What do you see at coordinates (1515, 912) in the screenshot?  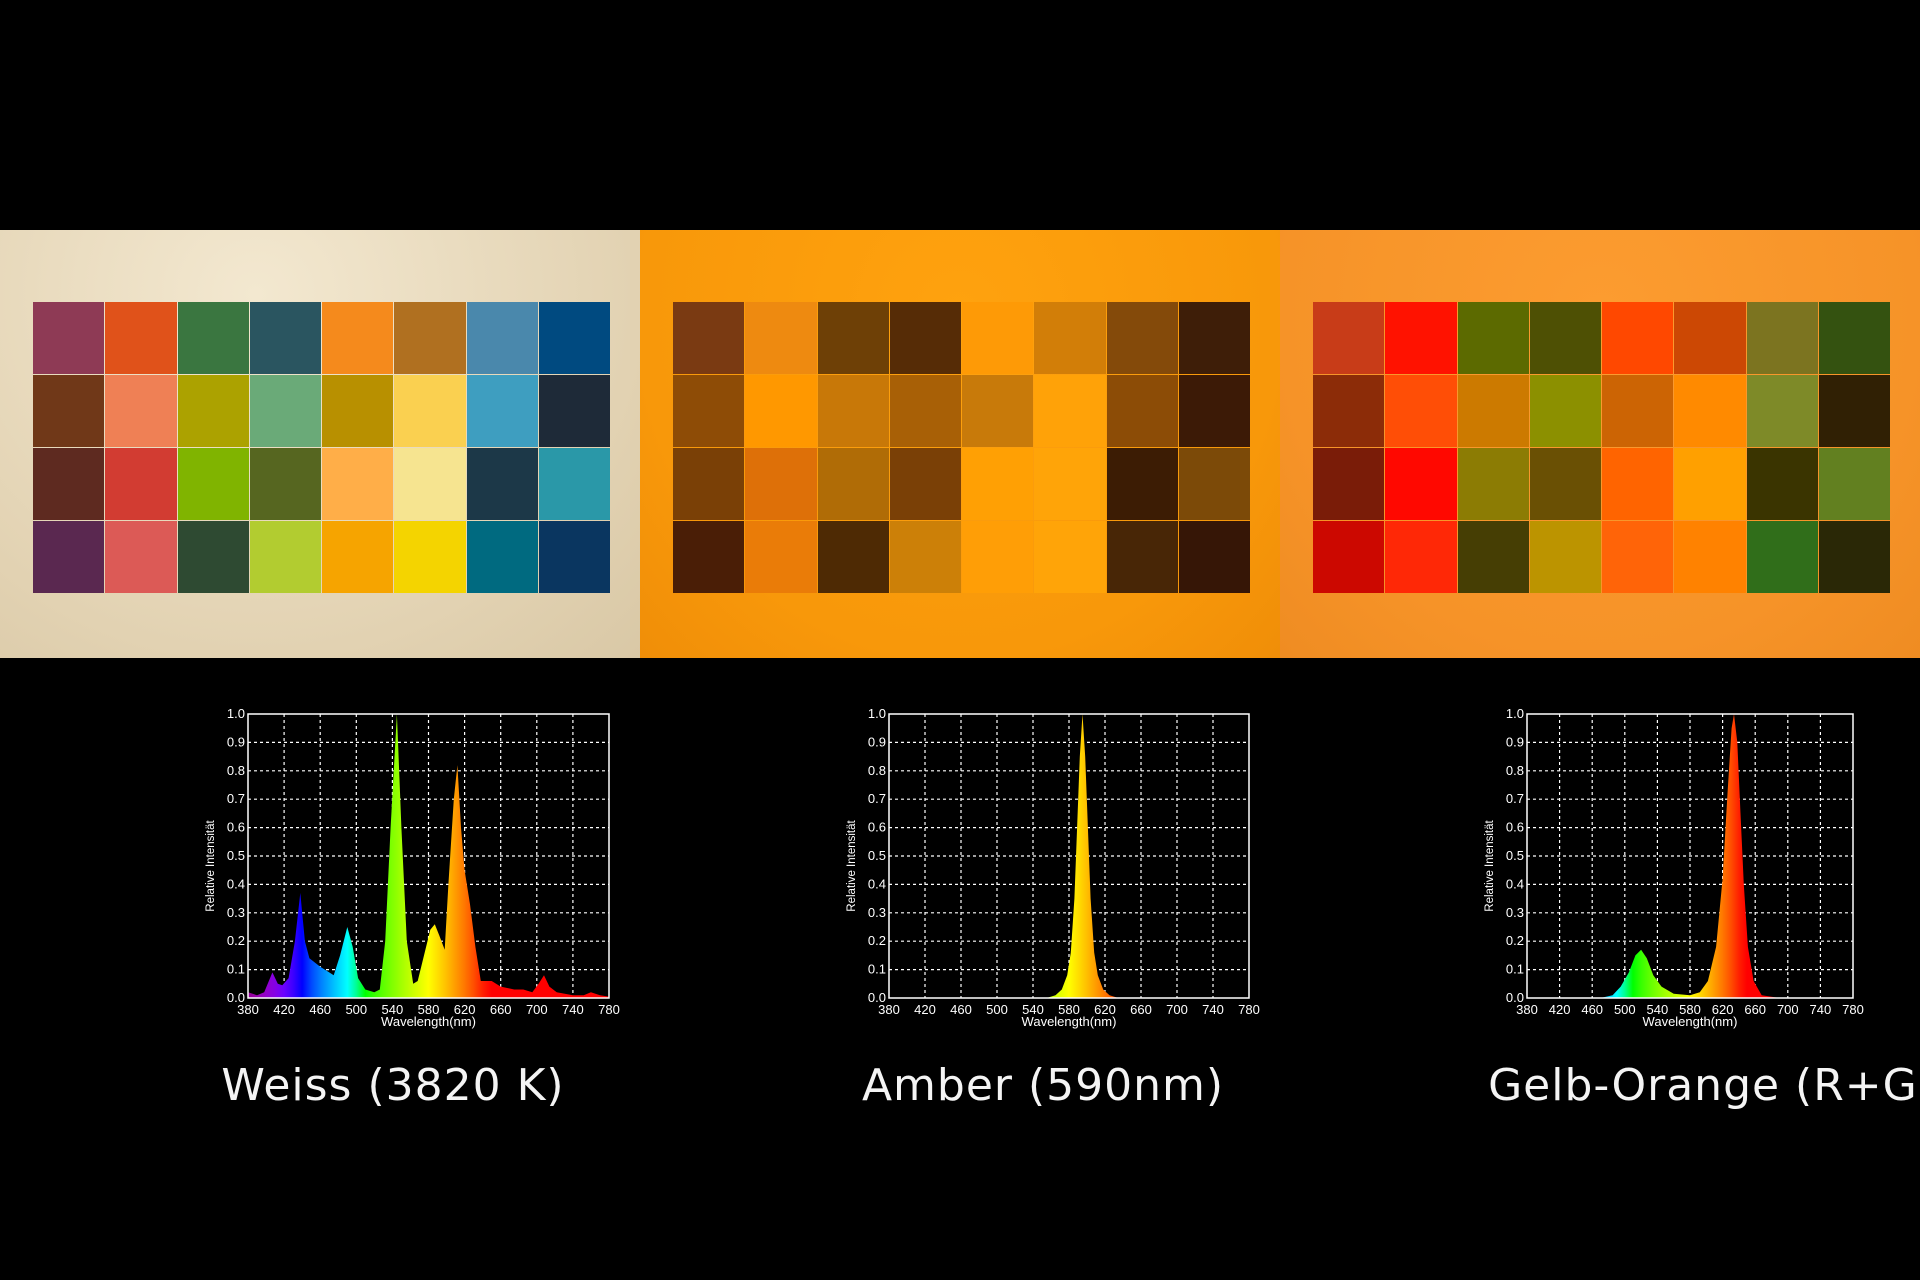 I see `y-tick-label: 0.3` at bounding box center [1515, 912].